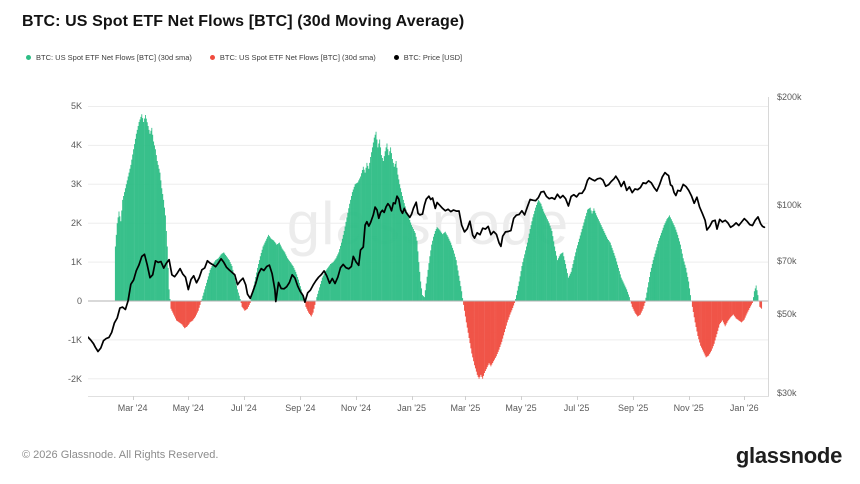  Describe the element at coordinates (688, 408) in the screenshot. I see `x-axis-tick-label: Nov '25` at that location.